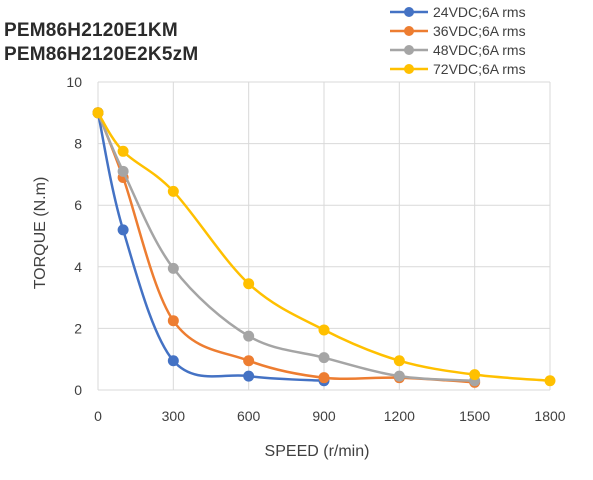 Image resolution: width=593 pixels, height=480 pixels. I want to click on y-axis-title: TORQUE (N.m), so click(40, 233).